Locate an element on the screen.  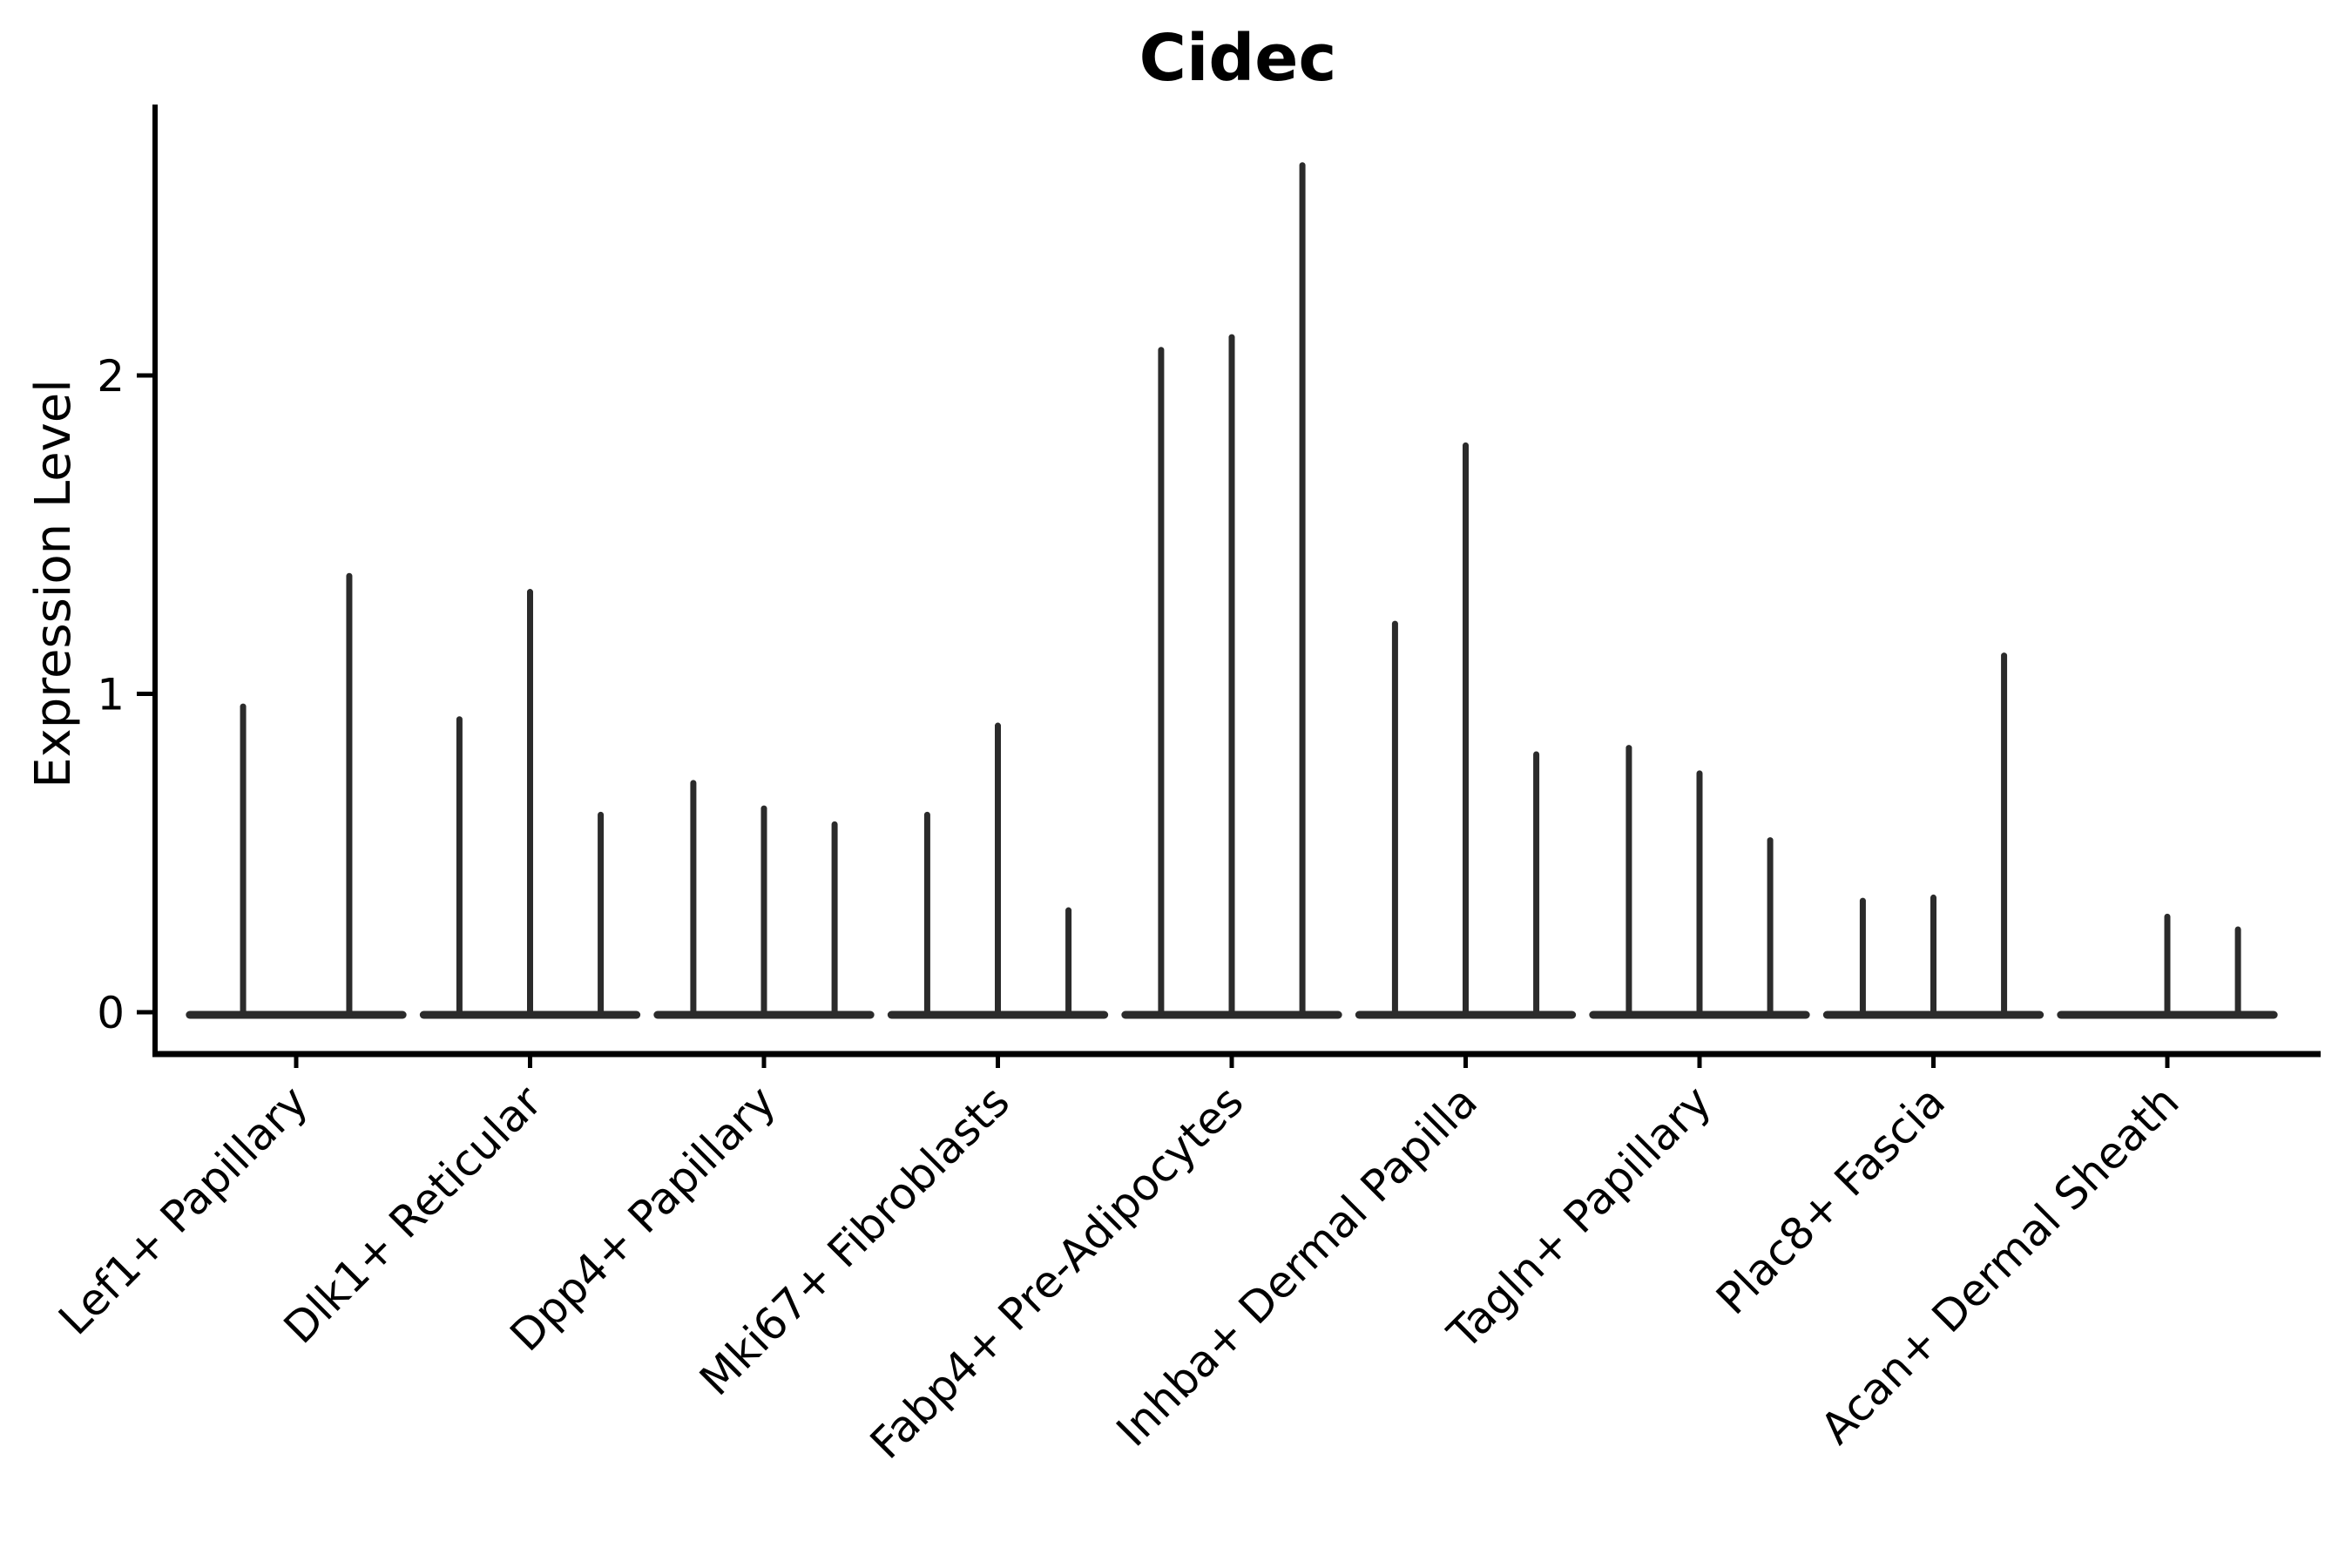
x-tick-label: Lef1+ Papillary is located at coordinates (183, 1210).